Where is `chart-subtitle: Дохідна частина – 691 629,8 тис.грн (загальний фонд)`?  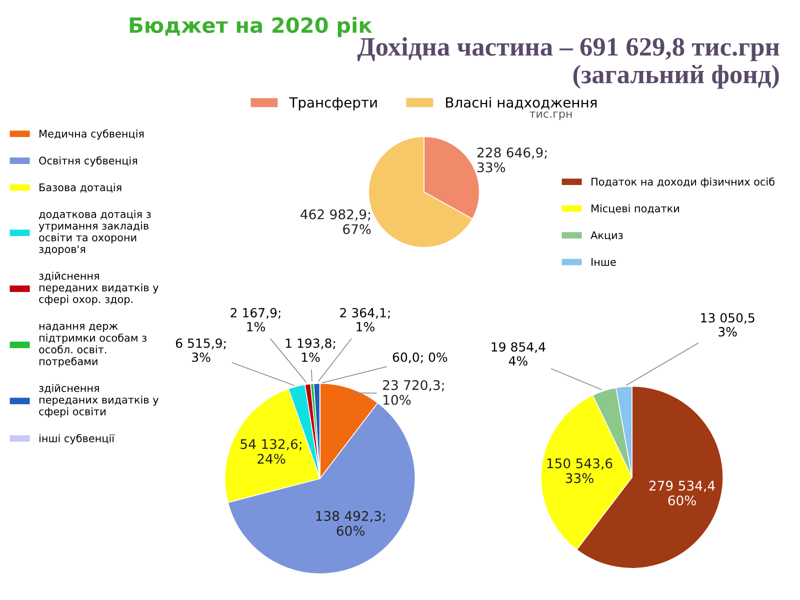 chart-subtitle: Дохідна частина – 691 629,8 тис.грн (загальний фонд) is located at coordinates (568, 63).